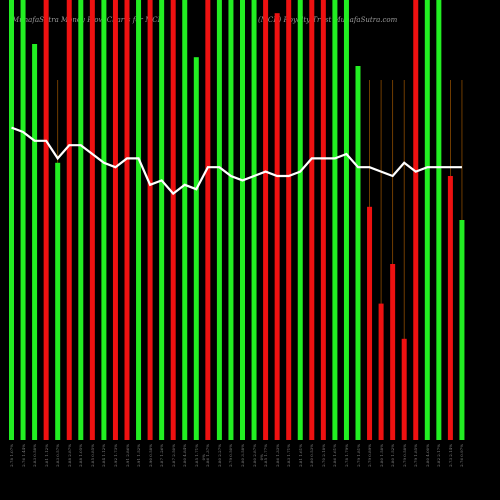  What do you see at coordinates (462, 455) in the screenshot?
I see `x-tick-label: 2.76 0.97%` at bounding box center [462, 455].